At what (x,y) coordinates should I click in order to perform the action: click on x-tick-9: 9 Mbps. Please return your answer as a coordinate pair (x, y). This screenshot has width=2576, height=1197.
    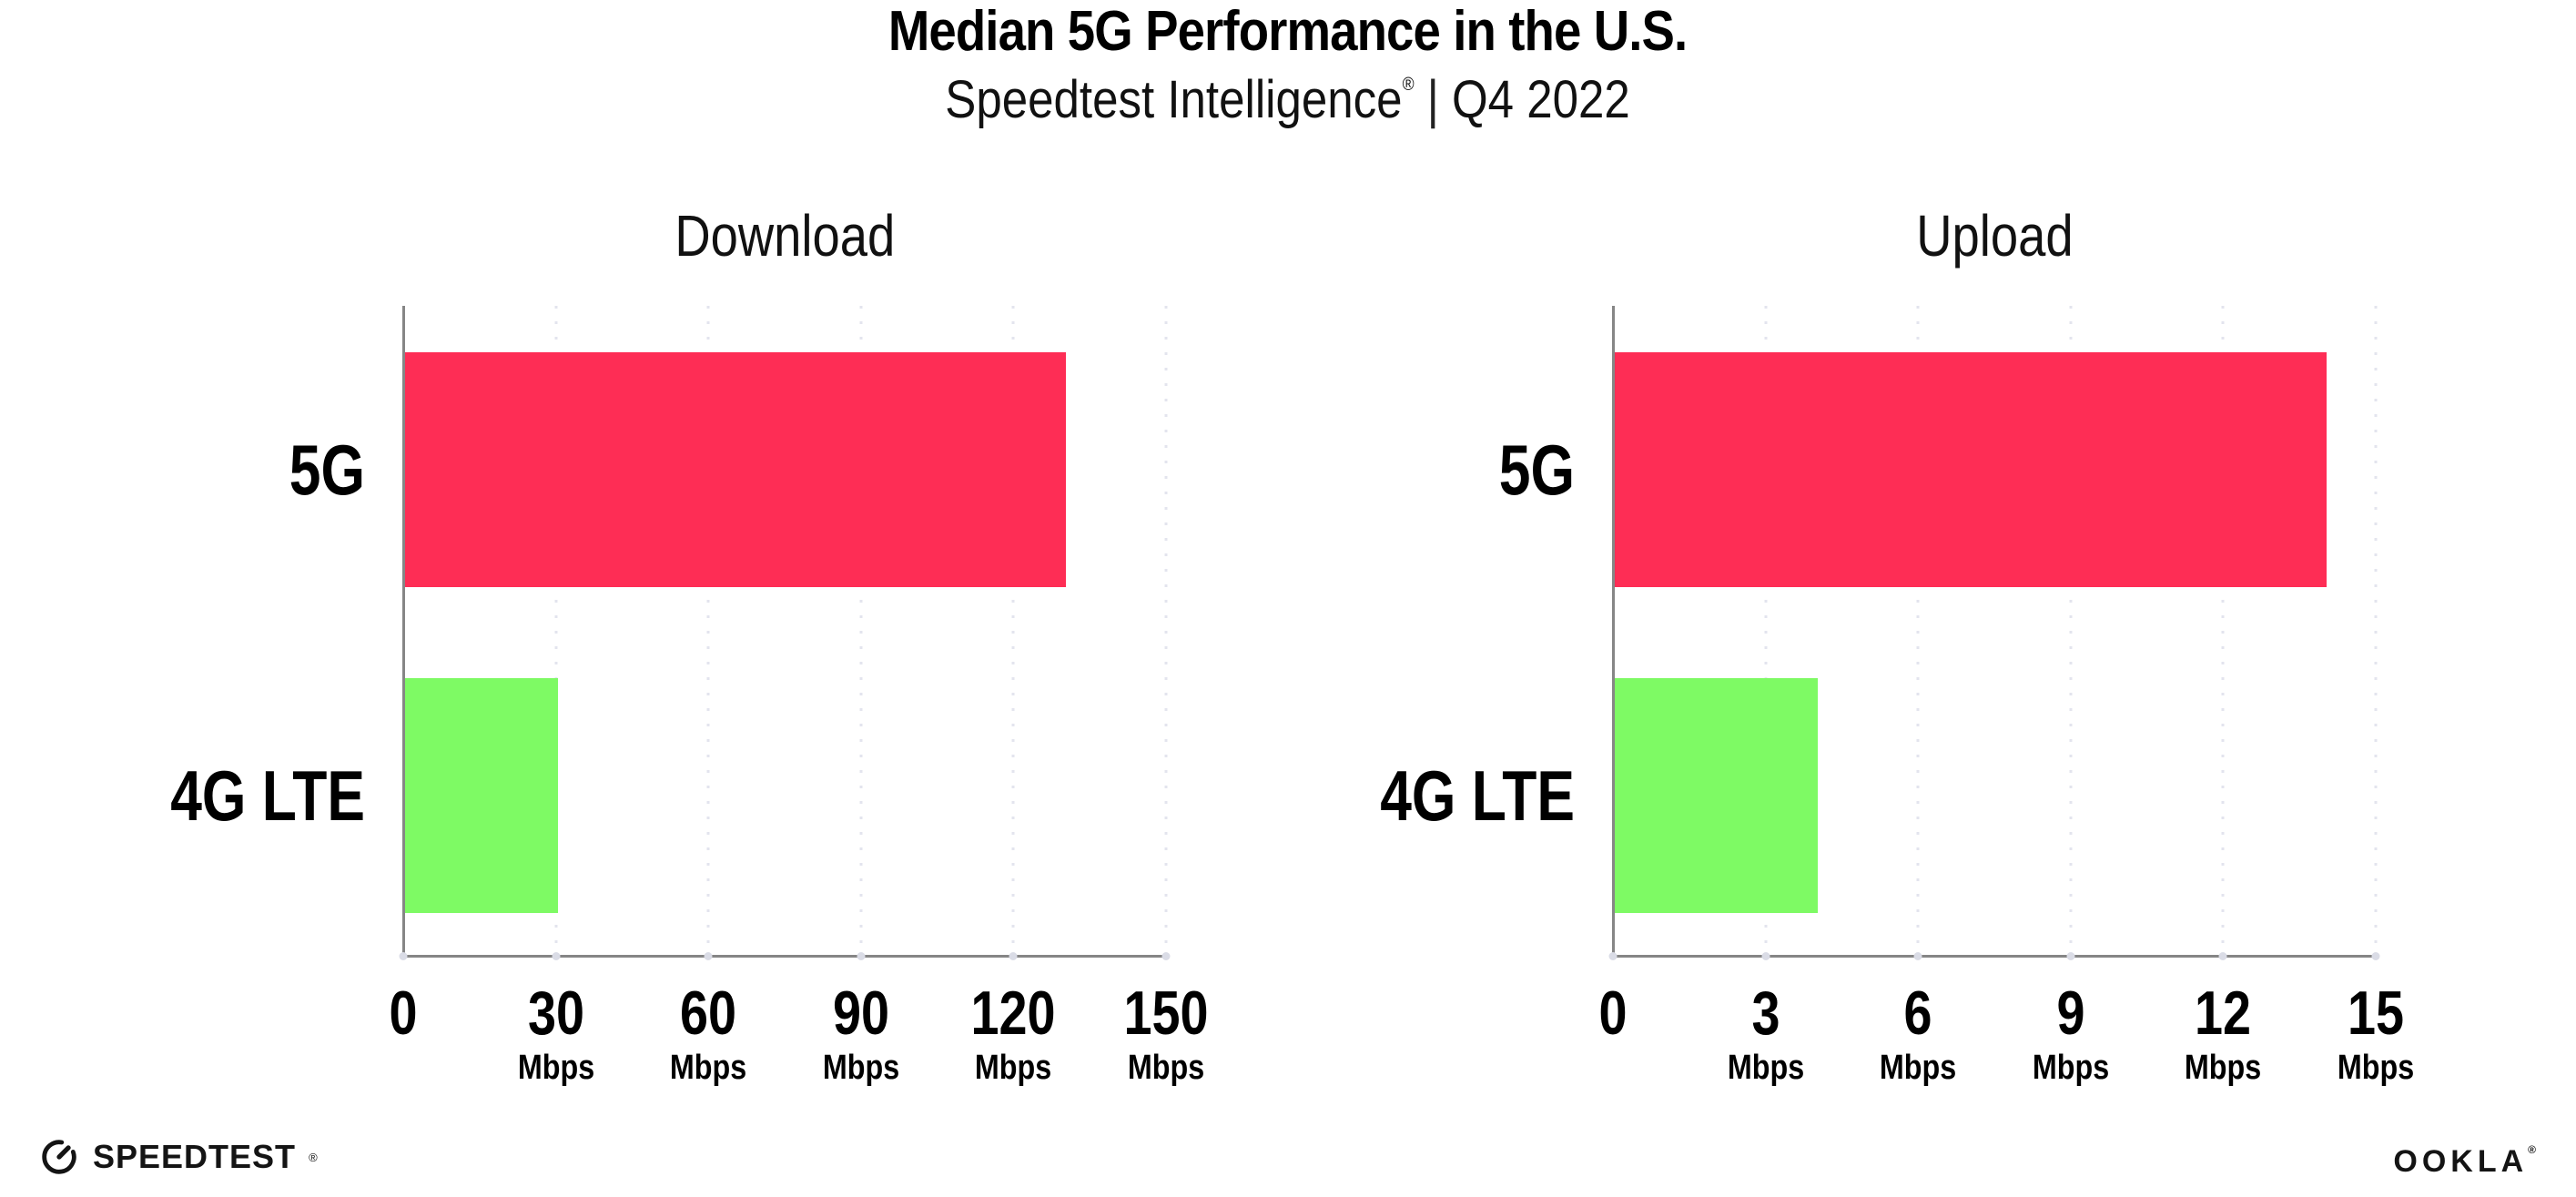
    Looking at the image, I should click on (2070, 1033).